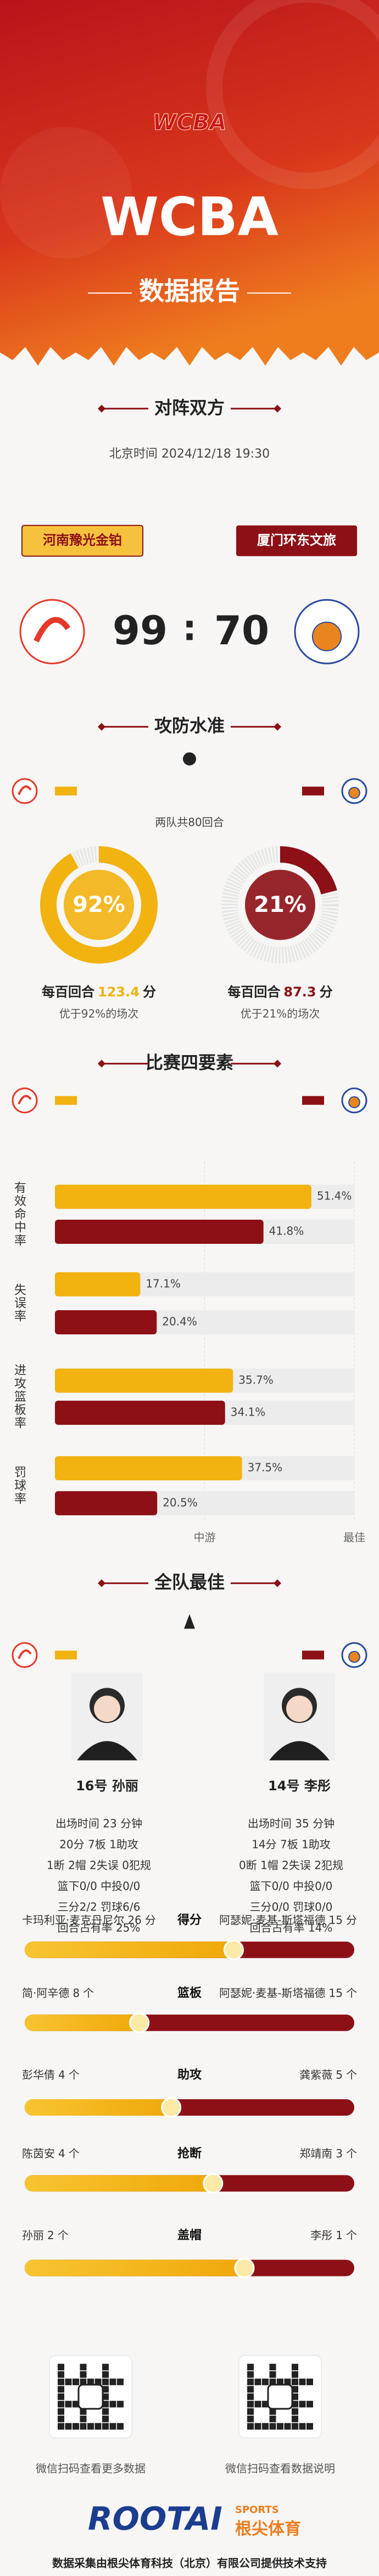 The height and width of the screenshot is (2576, 379). I want to click on leader-home-part: 简·阿辛德, so click(45, 1993).